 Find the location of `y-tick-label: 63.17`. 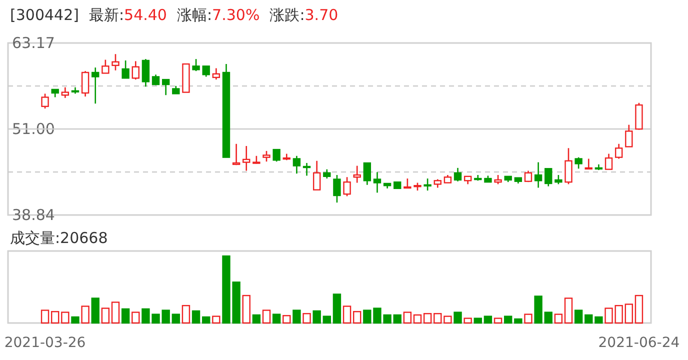

y-tick-label: 63.17 is located at coordinates (33, 43).